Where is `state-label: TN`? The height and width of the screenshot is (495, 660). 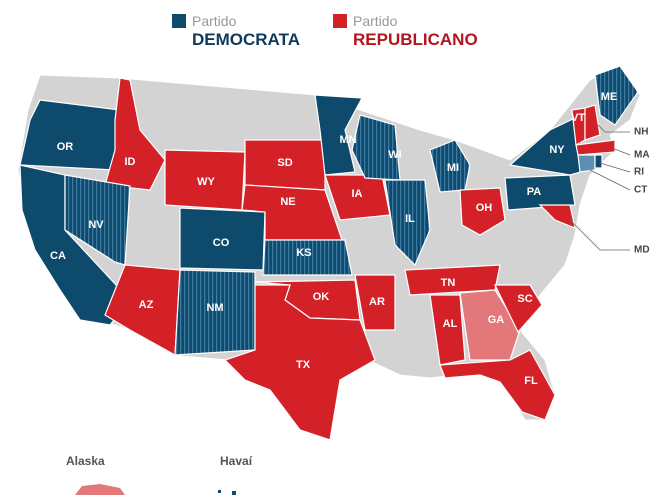
state-label: TN is located at coordinates (448, 283).